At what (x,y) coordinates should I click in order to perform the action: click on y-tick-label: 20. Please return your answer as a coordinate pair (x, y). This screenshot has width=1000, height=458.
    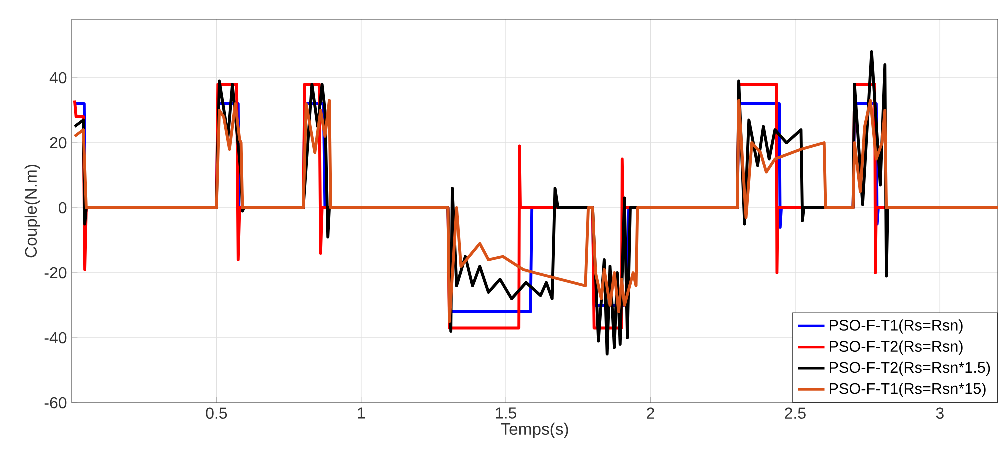
    Looking at the image, I should click on (58, 143).